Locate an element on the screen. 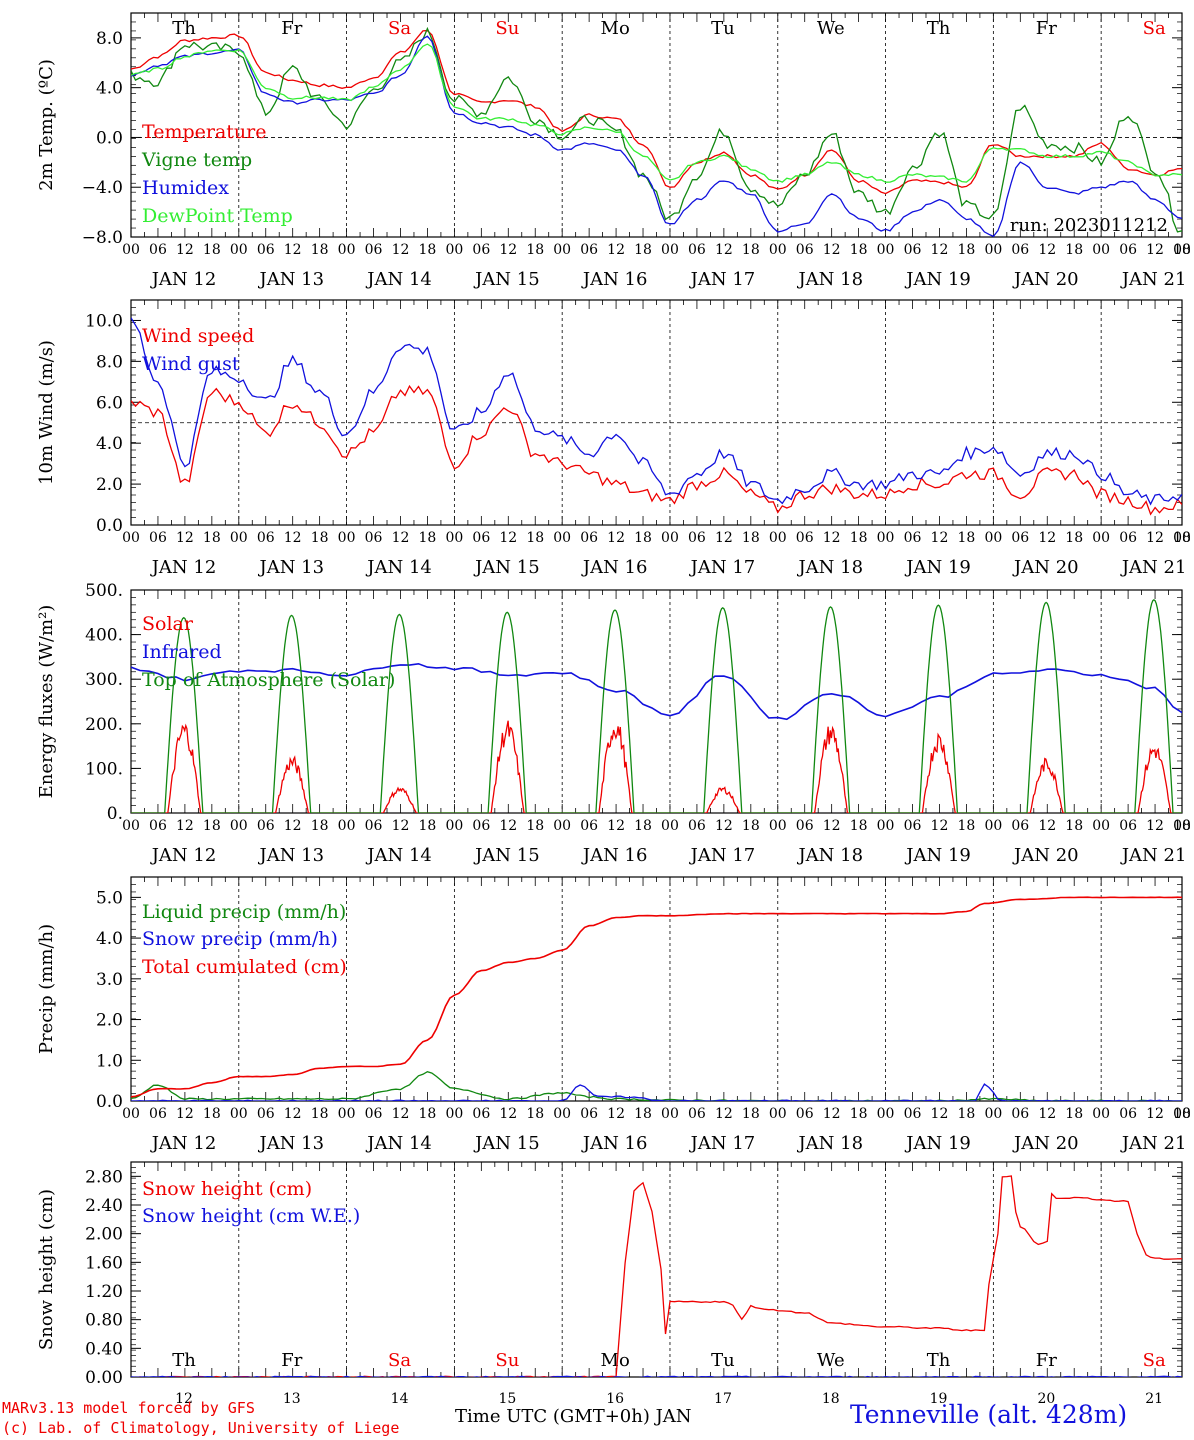 Image resolution: width=1194 pixels, height=1440 pixels. date-label: JAN 15 is located at coordinates (506, 1143).